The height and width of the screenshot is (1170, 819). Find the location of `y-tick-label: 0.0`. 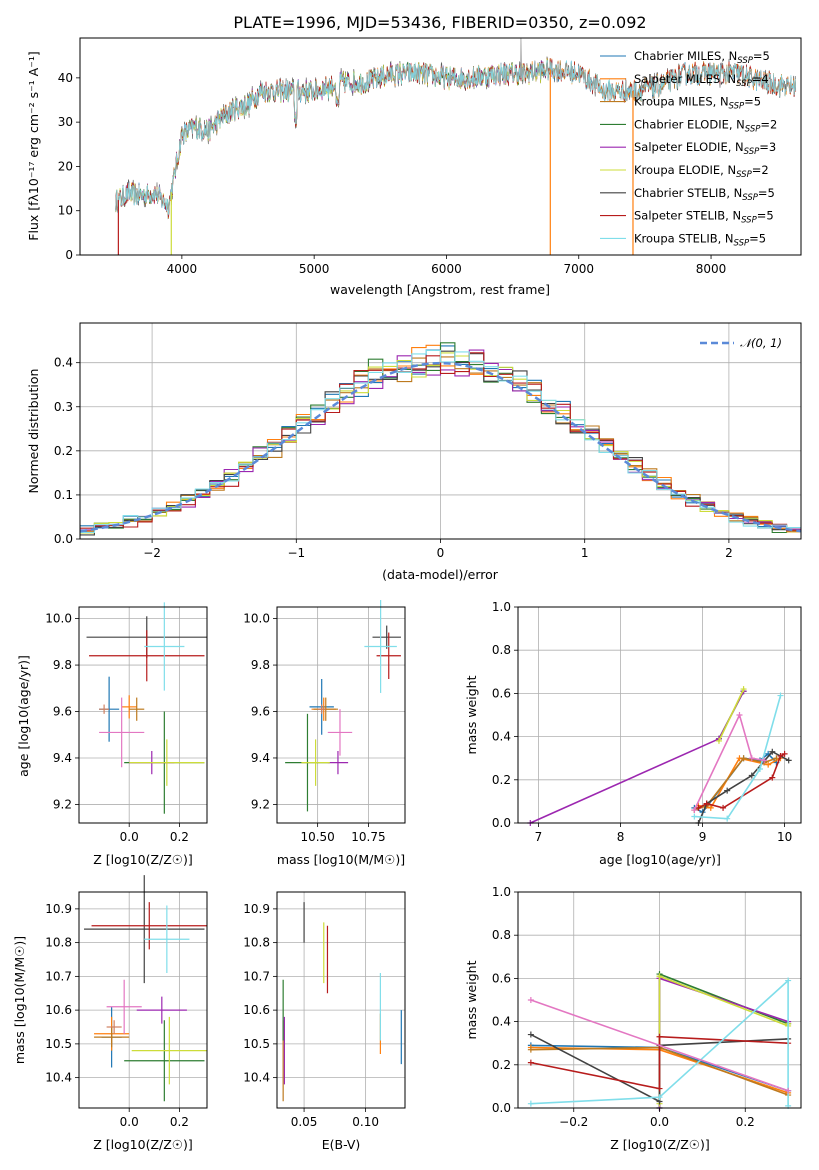

y-tick-label: 0.0 is located at coordinates (501, 823).